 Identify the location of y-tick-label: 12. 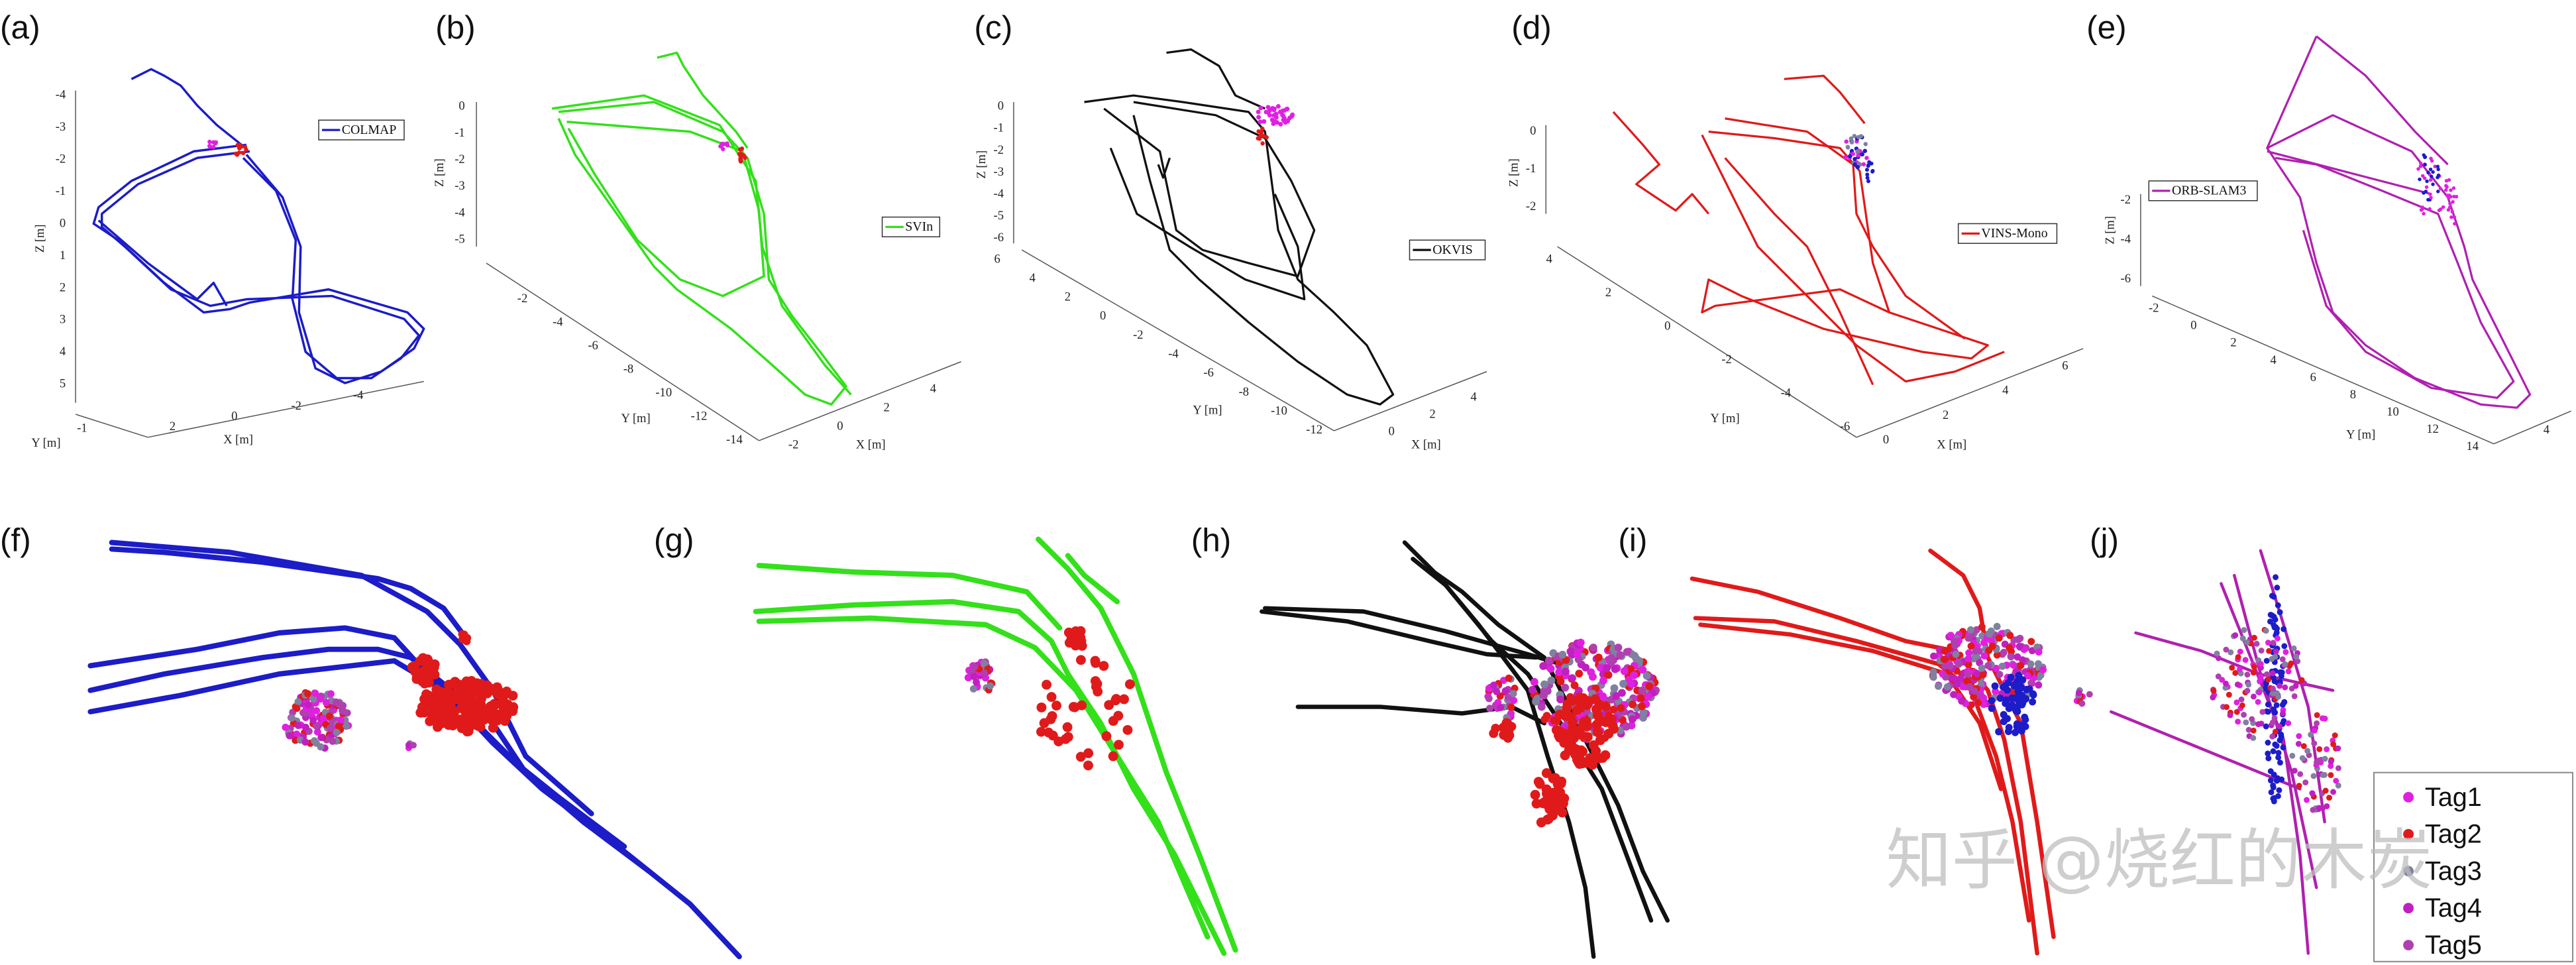
(2432, 429).